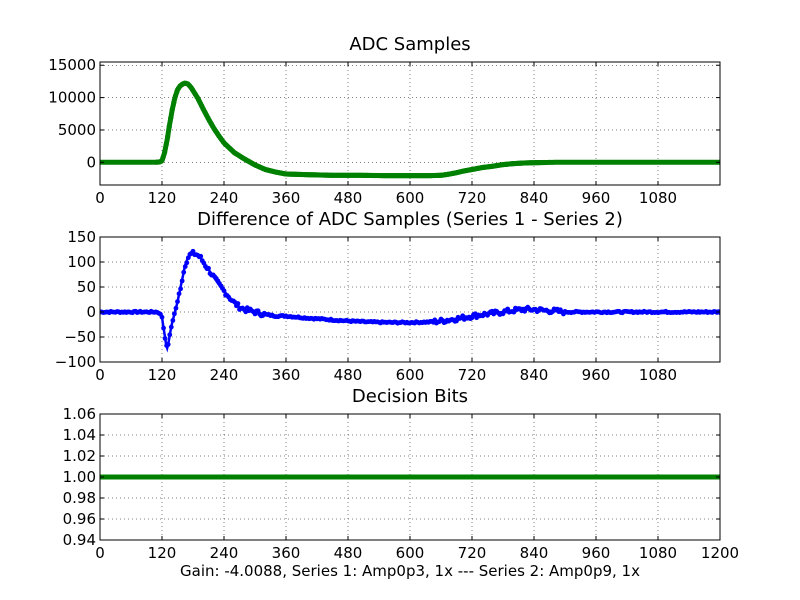 This screenshot has height=600, width=800. I want to click on y-tick-label: 0.96, so click(79, 519).